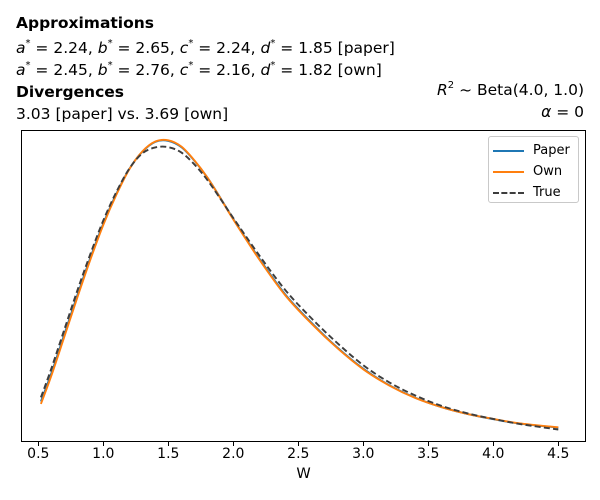  Describe the element at coordinates (508, 192) in the screenshot. I see `legend-swatch-dashed-line` at that location.